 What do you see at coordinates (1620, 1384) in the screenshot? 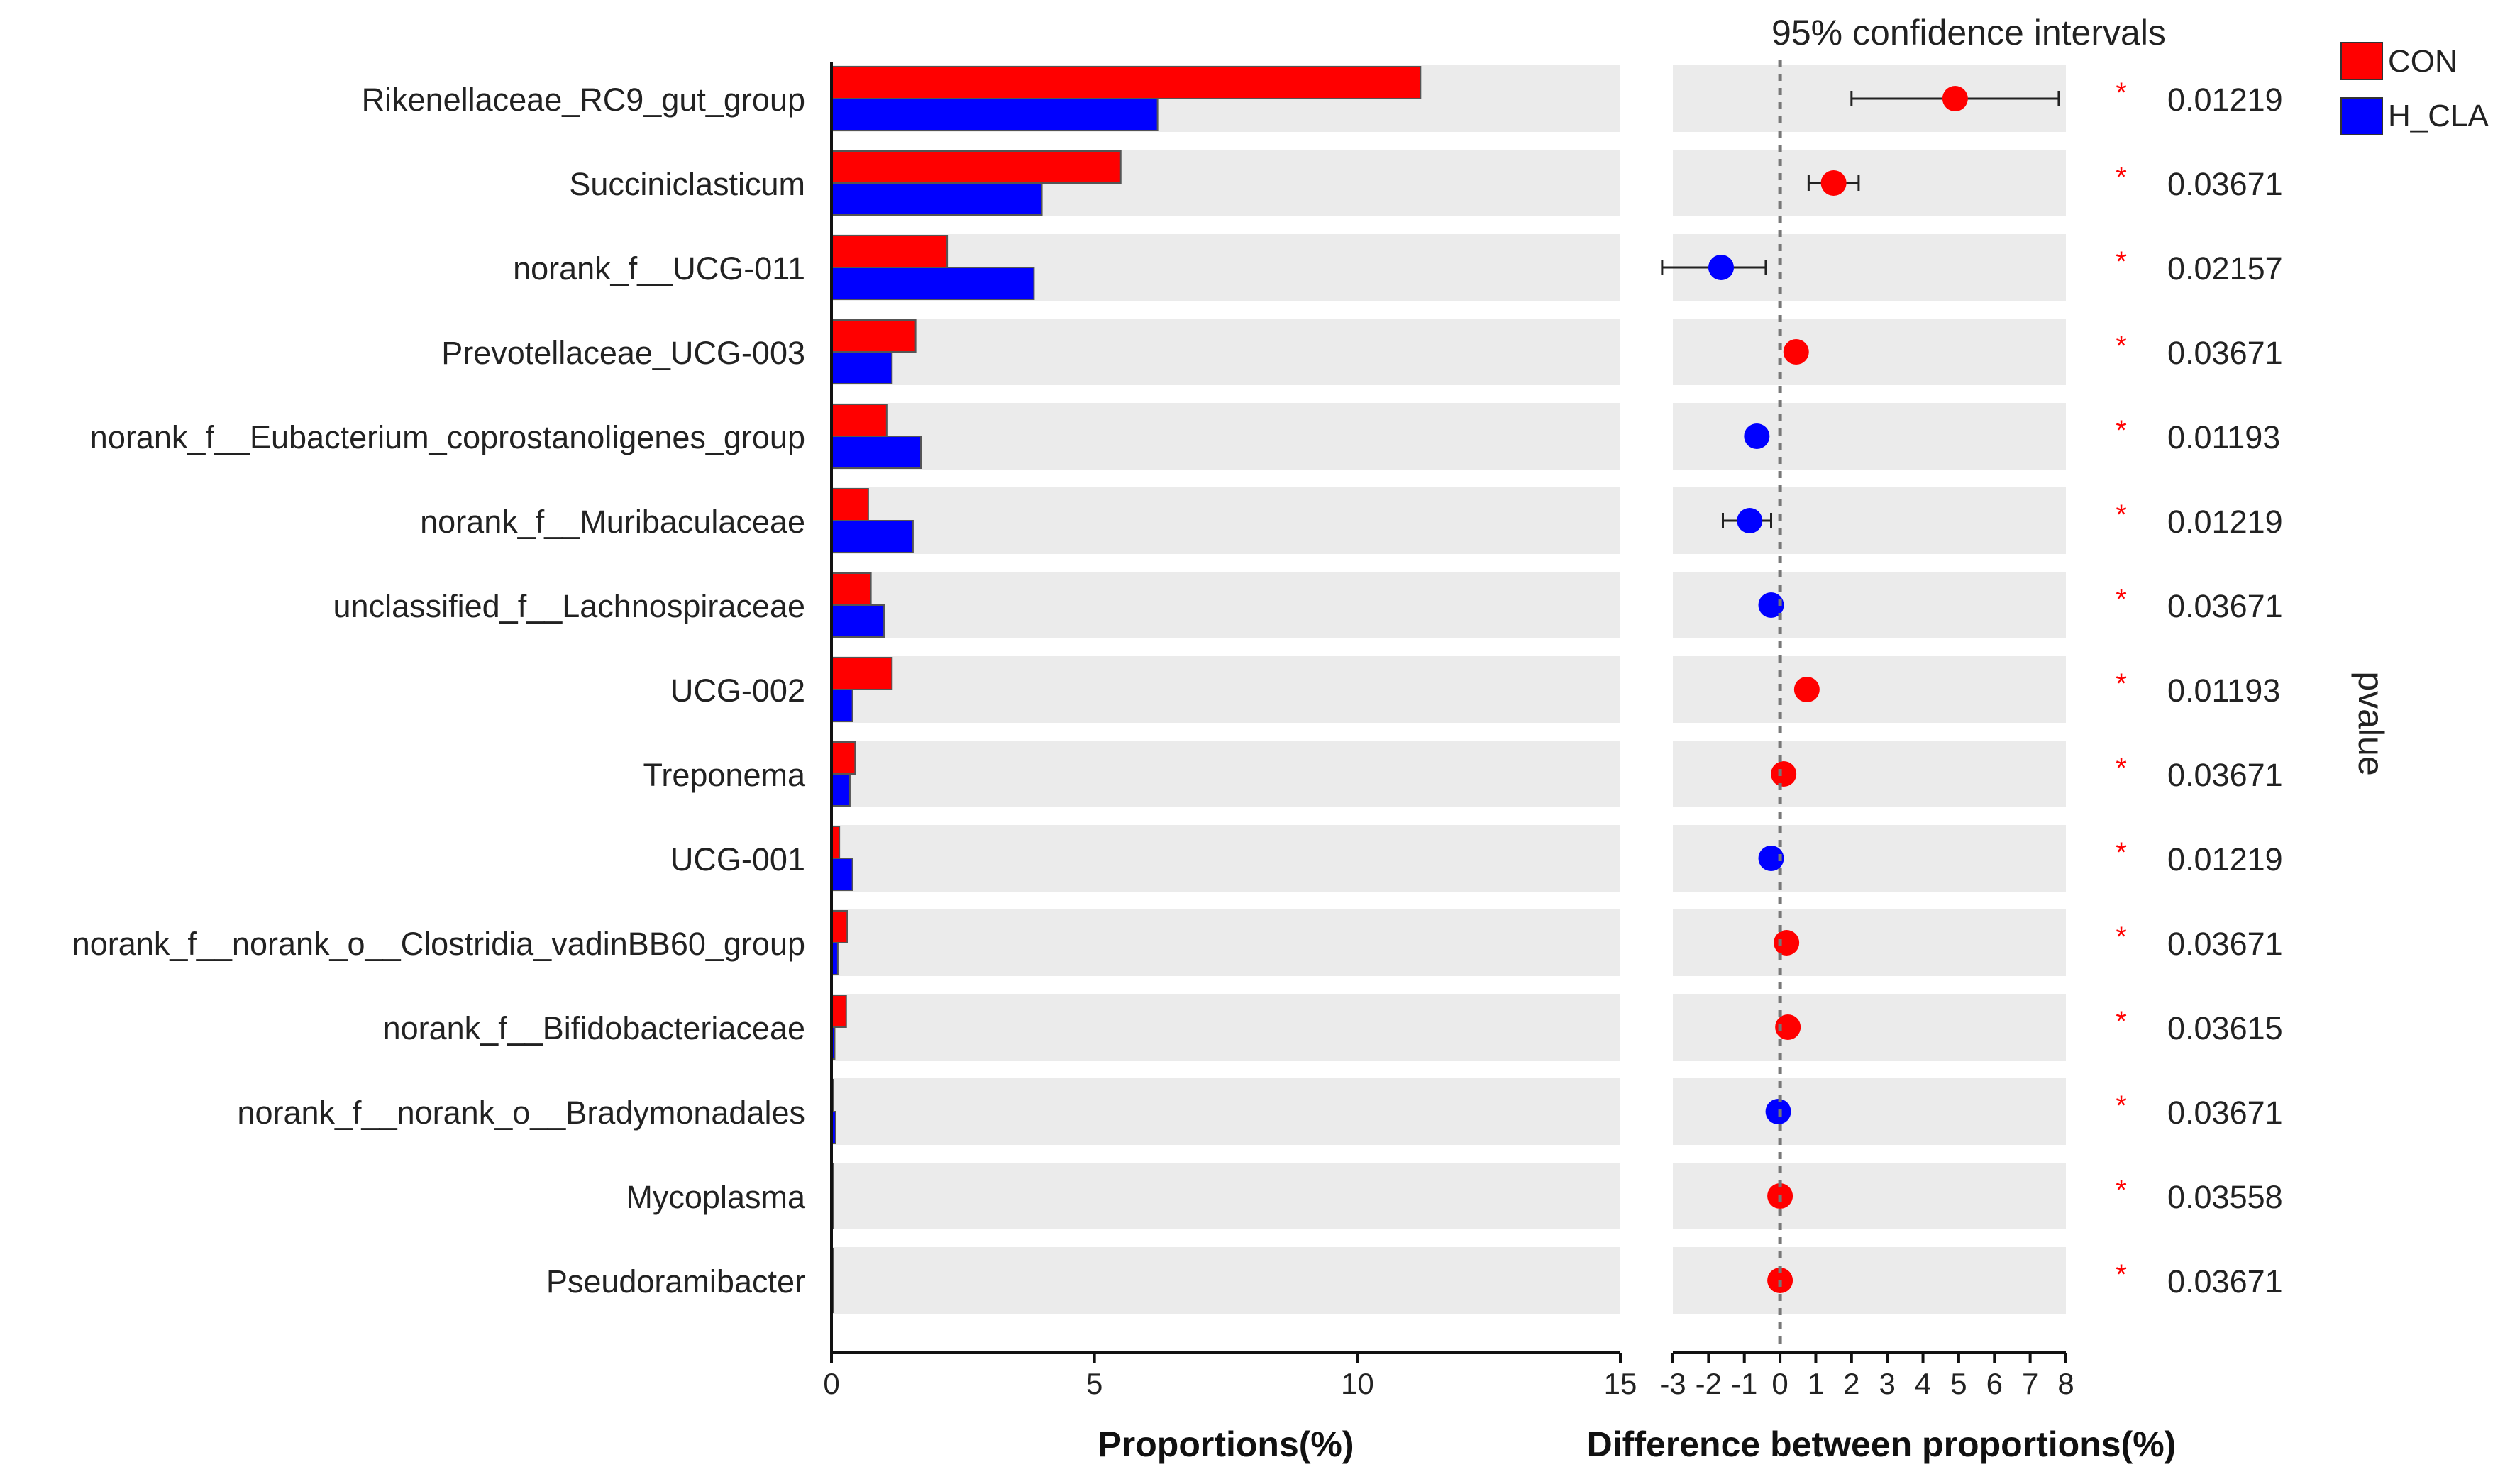
I see `left-x-tick-label: 15` at bounding box center [1620, 1384].